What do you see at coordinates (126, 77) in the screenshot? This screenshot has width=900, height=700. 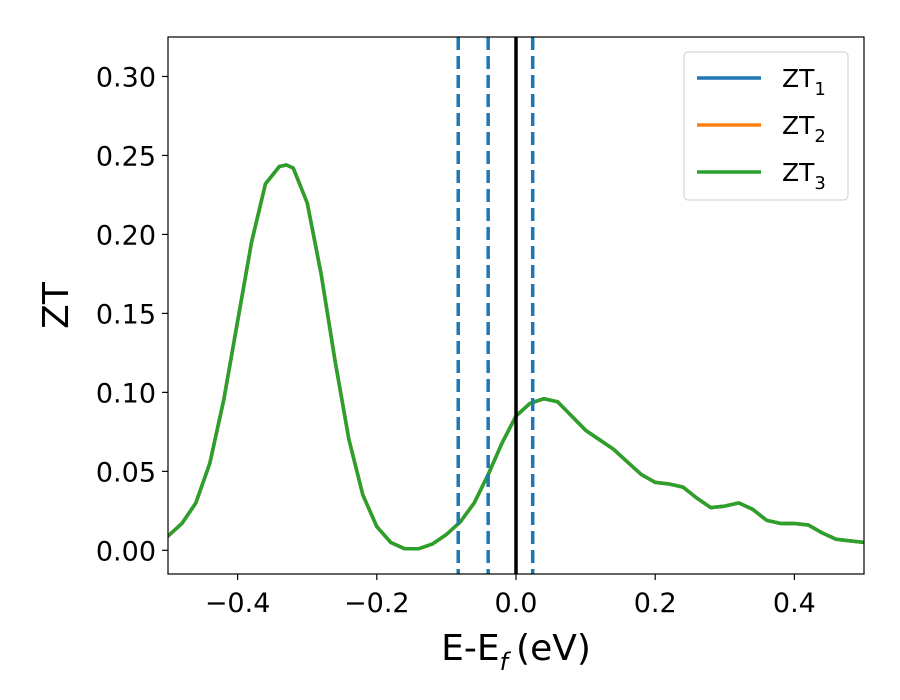 I see `y-tick-label: 0.30` at bounding box center [126, 77].